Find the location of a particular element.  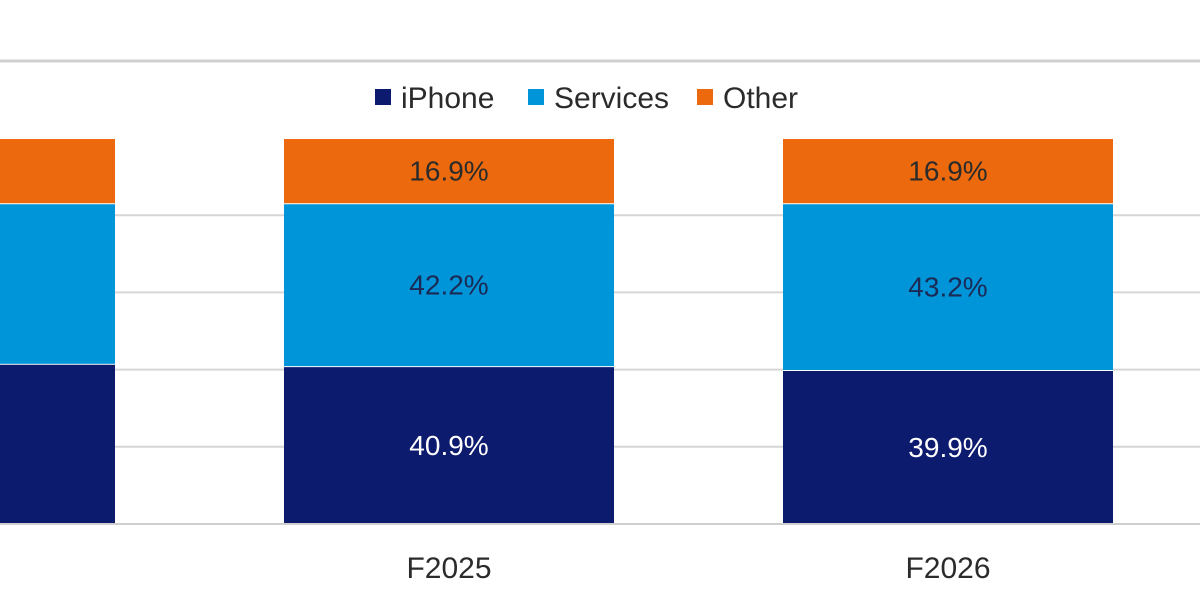

data-label-iphone: 39.9% is located at coordinates (947, 447).